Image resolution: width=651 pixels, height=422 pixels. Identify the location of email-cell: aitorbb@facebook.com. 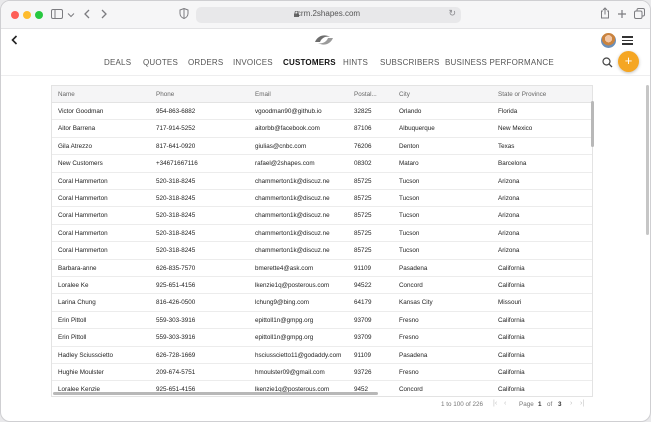
(287, 129).